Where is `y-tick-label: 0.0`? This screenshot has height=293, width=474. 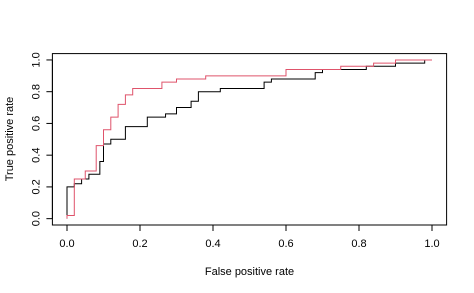
y-tick-label: 0.0 is located at coordinates (36, 218).